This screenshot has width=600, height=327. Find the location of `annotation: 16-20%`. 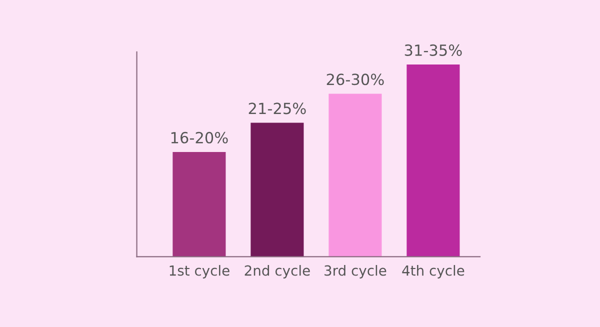

annotation: 16-20% is located at coordinates (199, 138).